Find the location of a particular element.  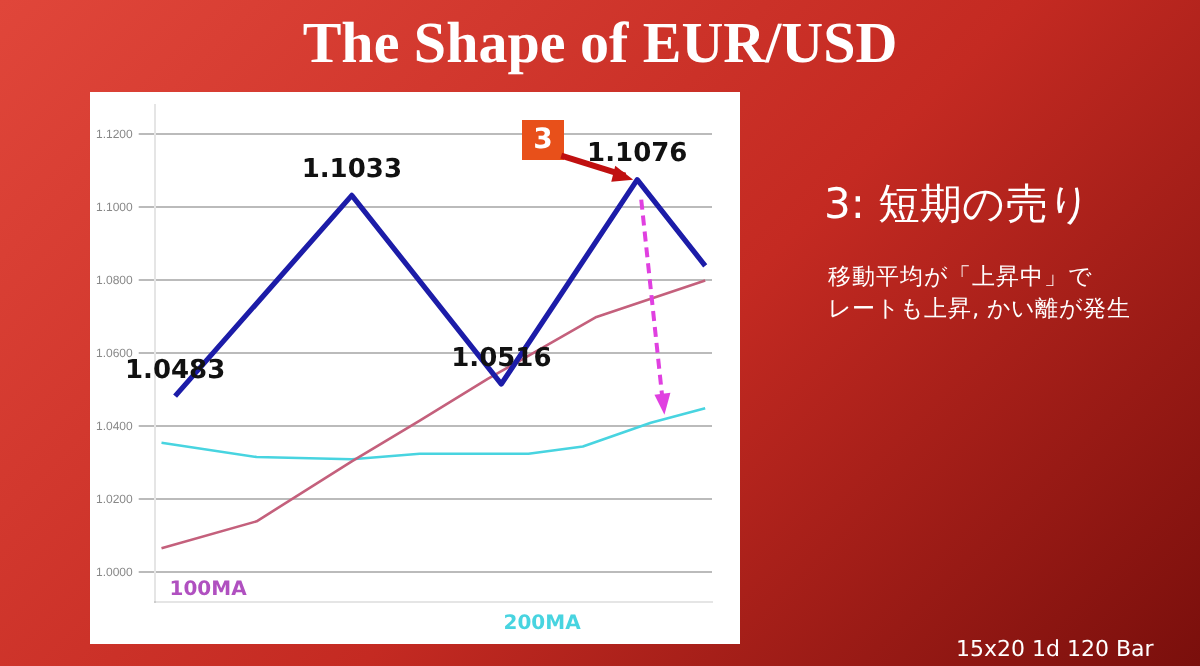

text: 移動平均が「上昇中」で is located at coordinates (960, 277).